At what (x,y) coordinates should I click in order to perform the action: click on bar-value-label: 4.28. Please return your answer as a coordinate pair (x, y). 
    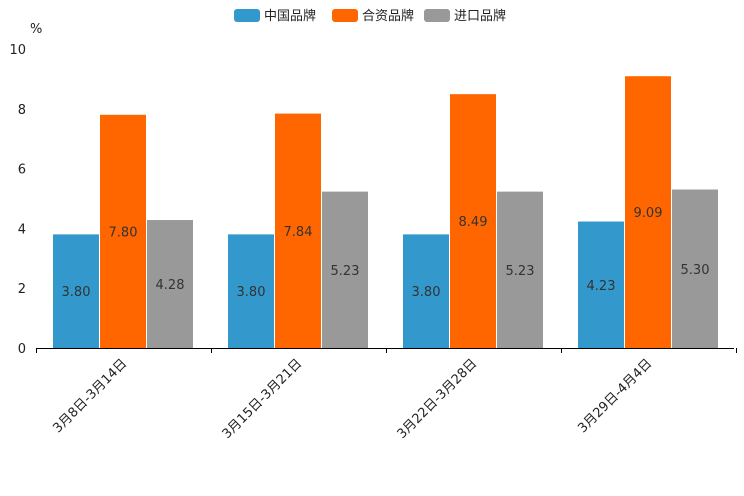
    Looking at the image, I should click on (170, 285).